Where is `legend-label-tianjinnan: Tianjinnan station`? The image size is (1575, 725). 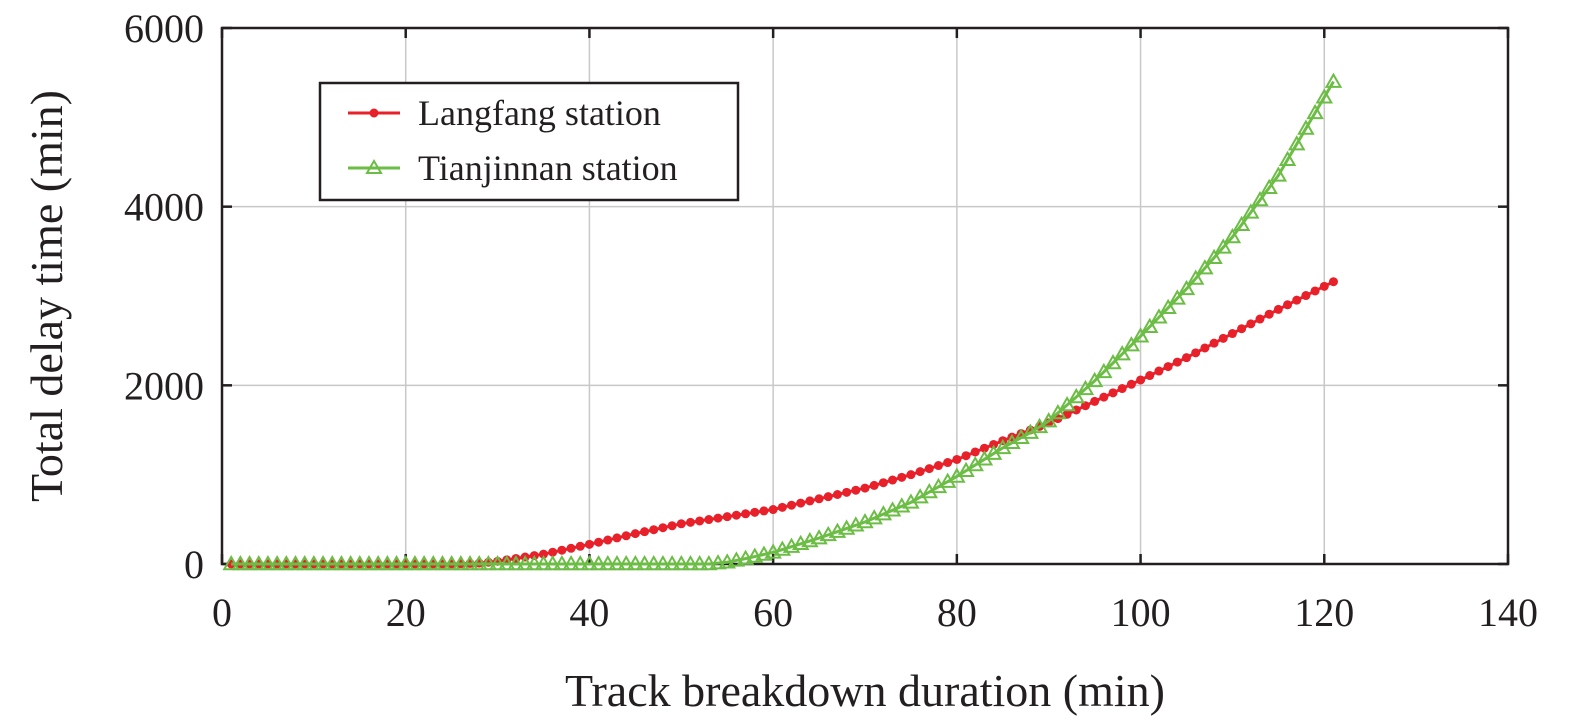 legend-label-tianjinnan: Tianjinnan station is located at coordinates (548, 168).